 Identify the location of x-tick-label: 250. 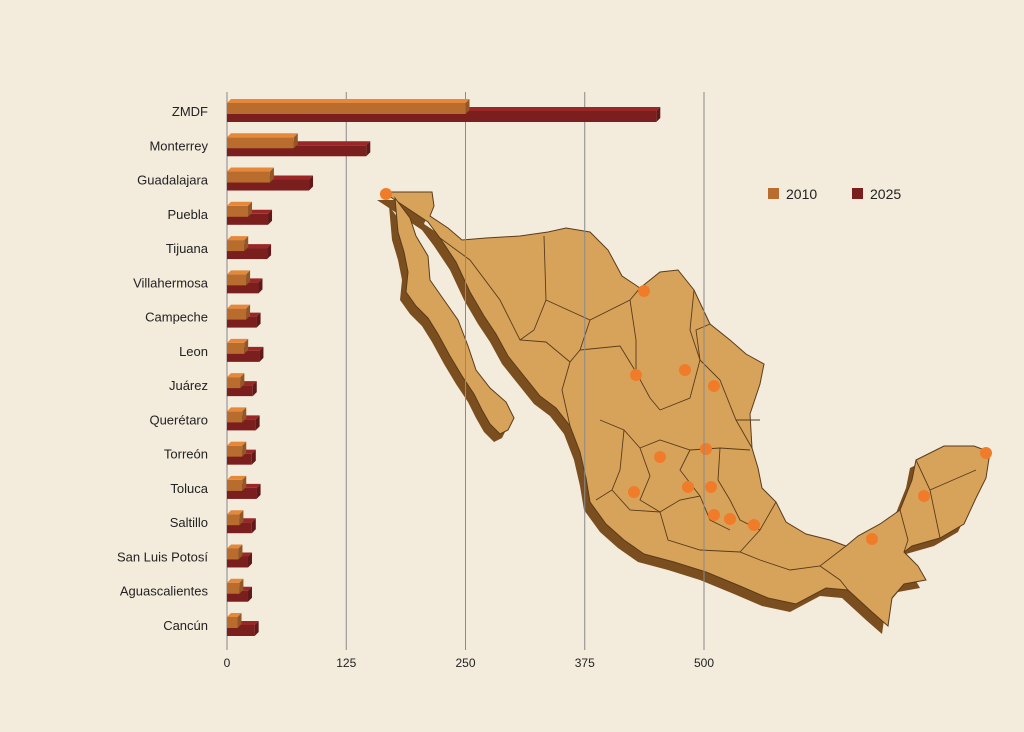
(465, 663).